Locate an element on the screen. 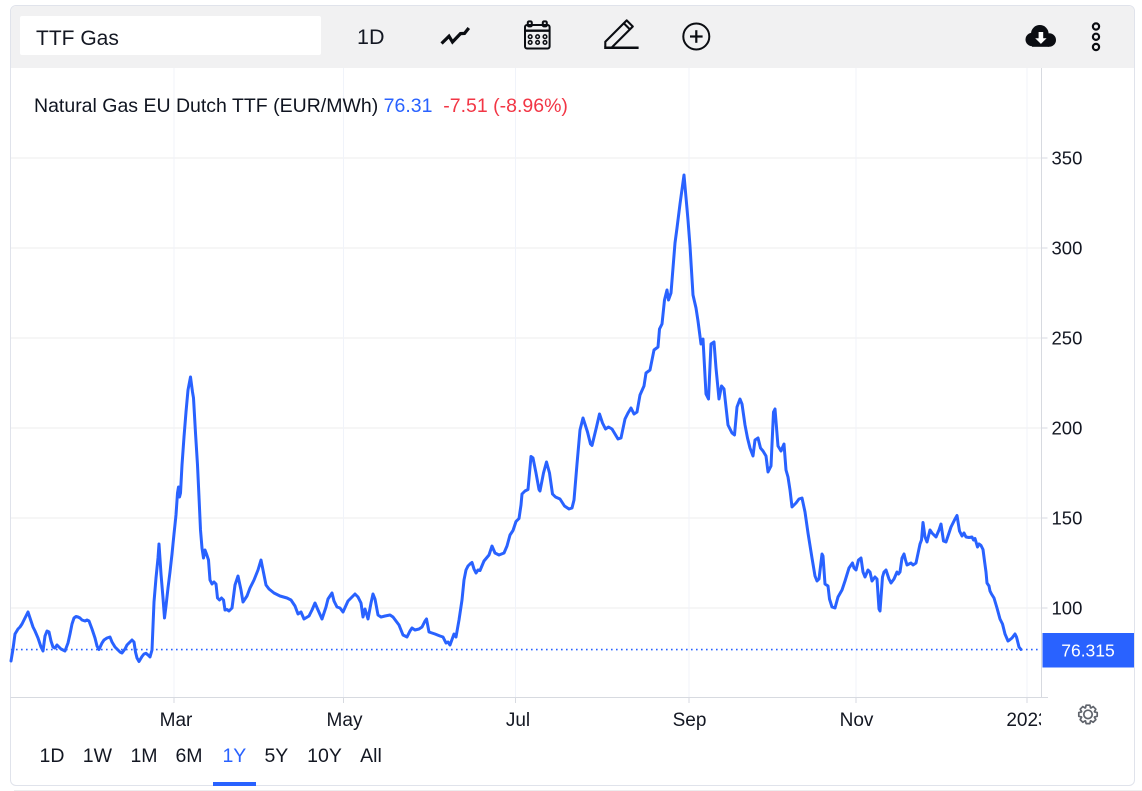 The image size is (1142, 791). svg-text: 300 is located at coordinates (1067, 248).